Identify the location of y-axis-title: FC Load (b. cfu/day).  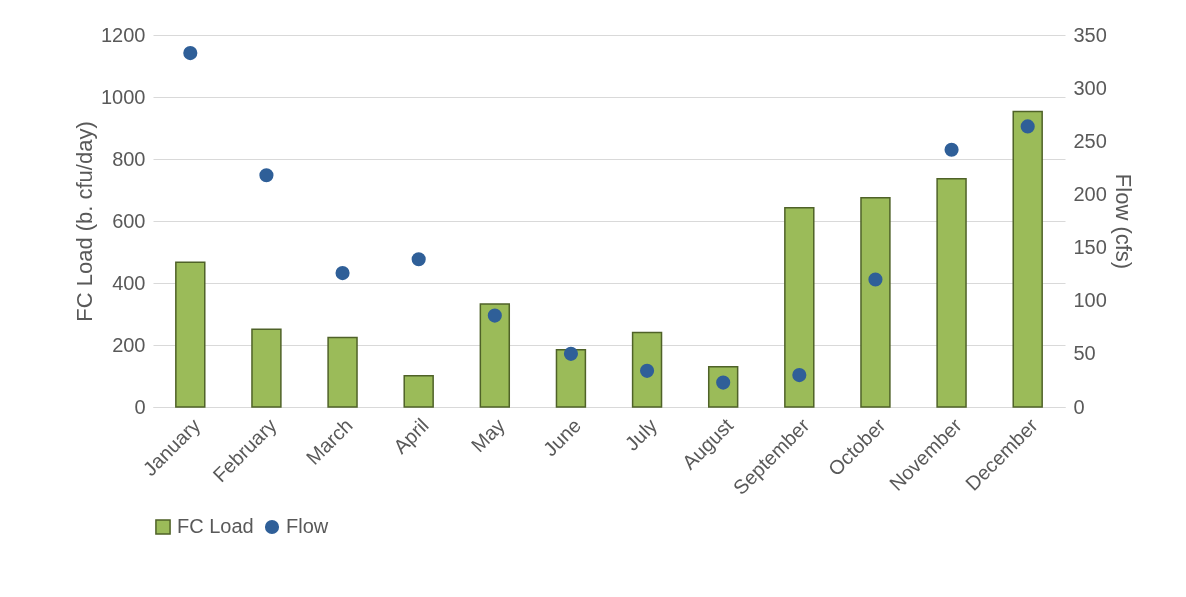
(85, 221).